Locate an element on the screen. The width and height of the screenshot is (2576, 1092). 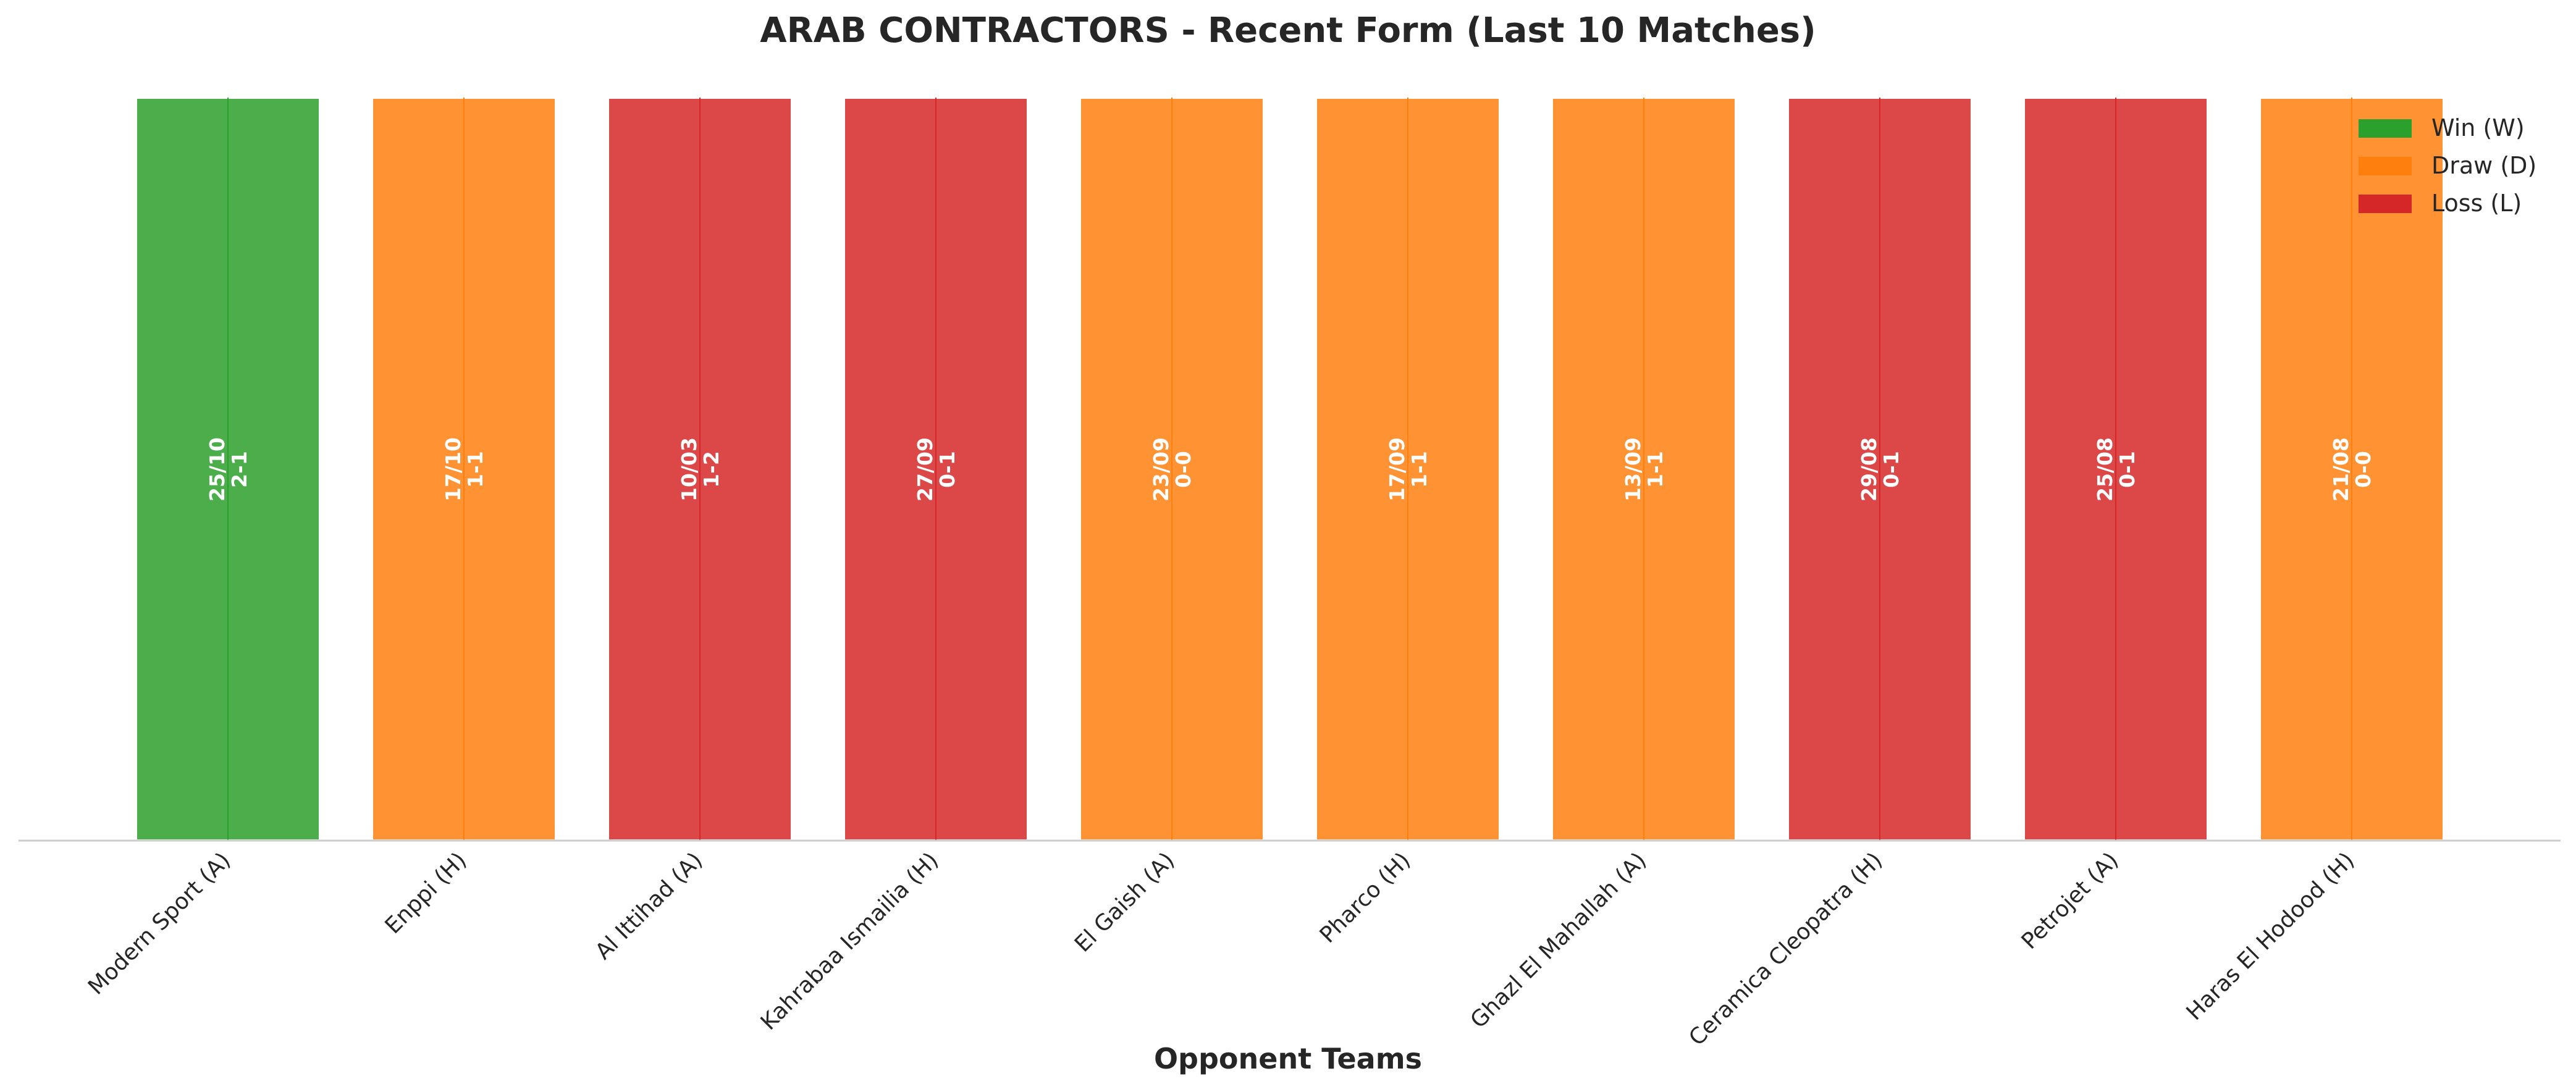
bar-date-label: 27/09 is located at coordinates (925, 469).